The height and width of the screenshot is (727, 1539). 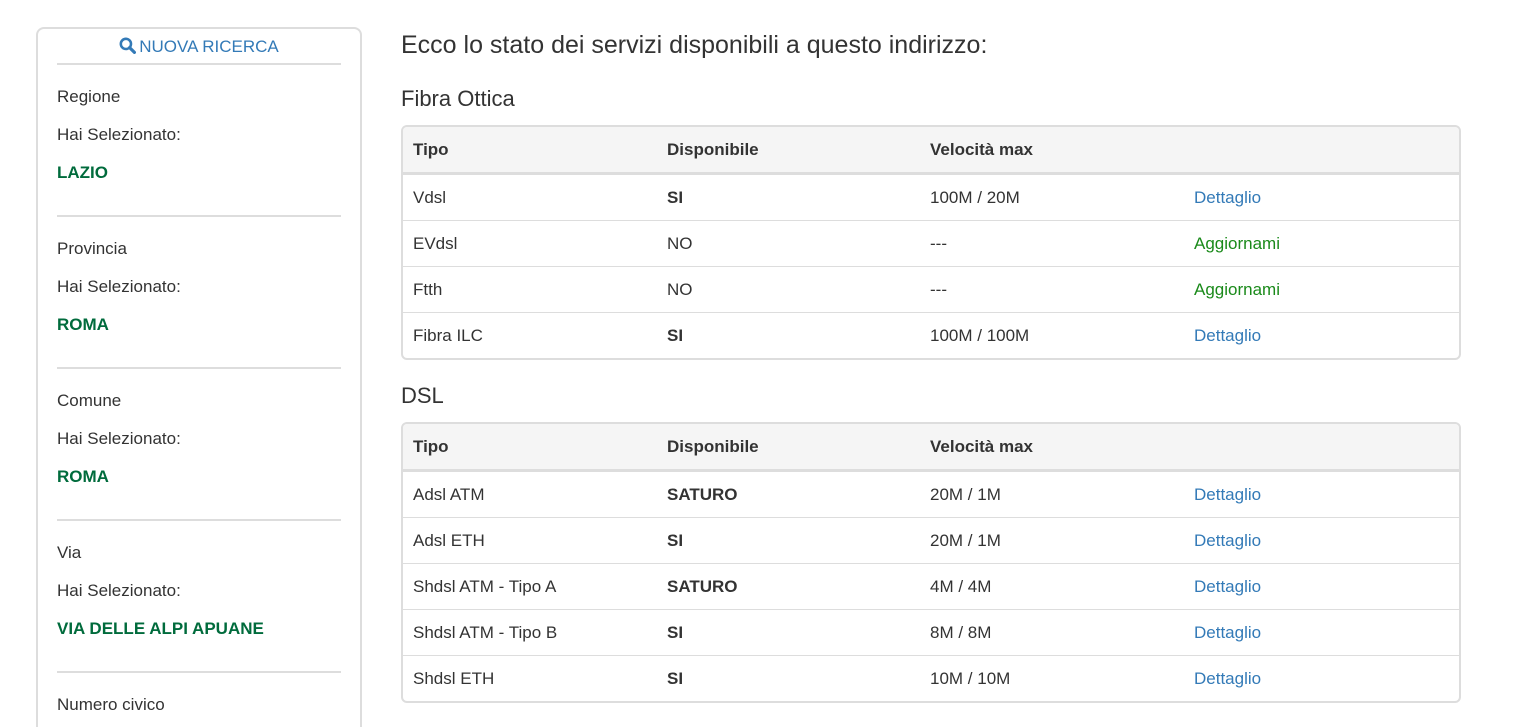 What do you see at coordinates (111, 704) in the screenshot?
I see `next-group-label: Numero civico` at bounding box center [111, 704].